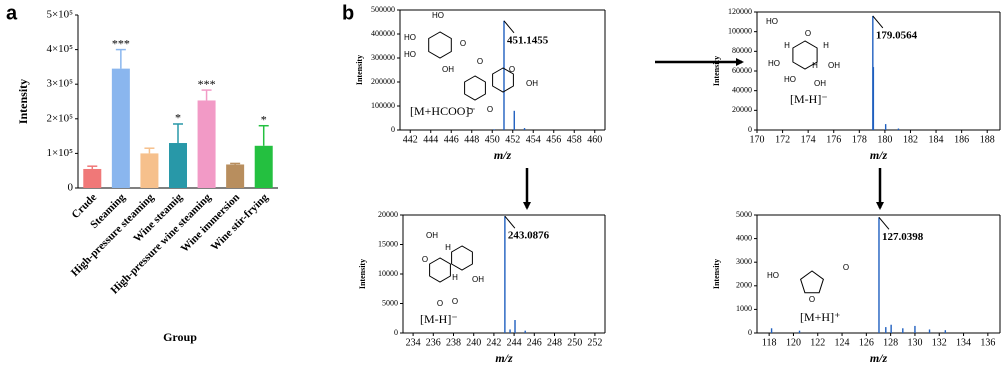 This screenshot has width=1004, height=369. Describe the element at coordinates (453, 342) in the screenshot. I see `x-tick-label: 238` at that location.